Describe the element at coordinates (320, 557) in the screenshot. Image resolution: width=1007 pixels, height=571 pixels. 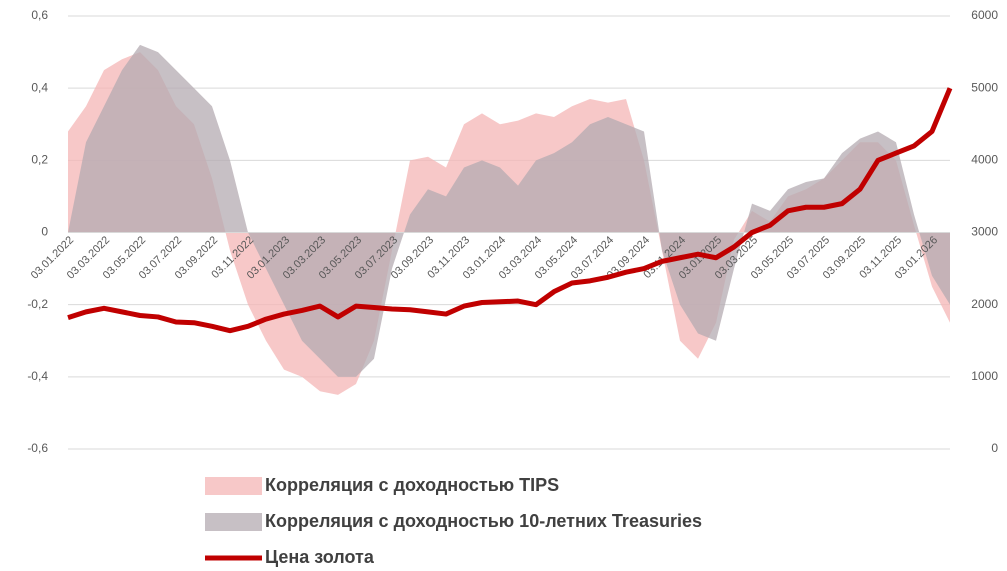
I see `legend-label: Цена золота` at that location.